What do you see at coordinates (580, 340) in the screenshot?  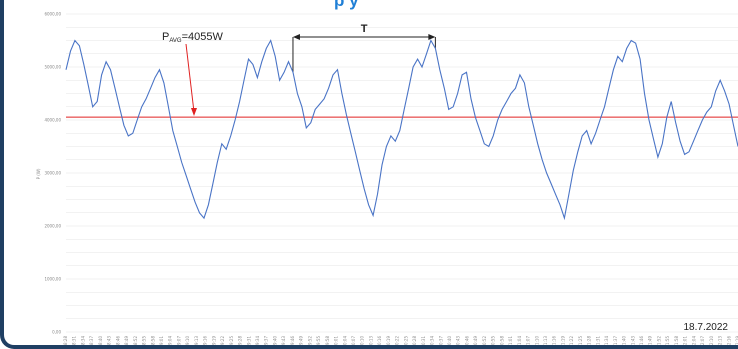 I see `x-tick-label: 11:25` at bounding box center [580, 340].